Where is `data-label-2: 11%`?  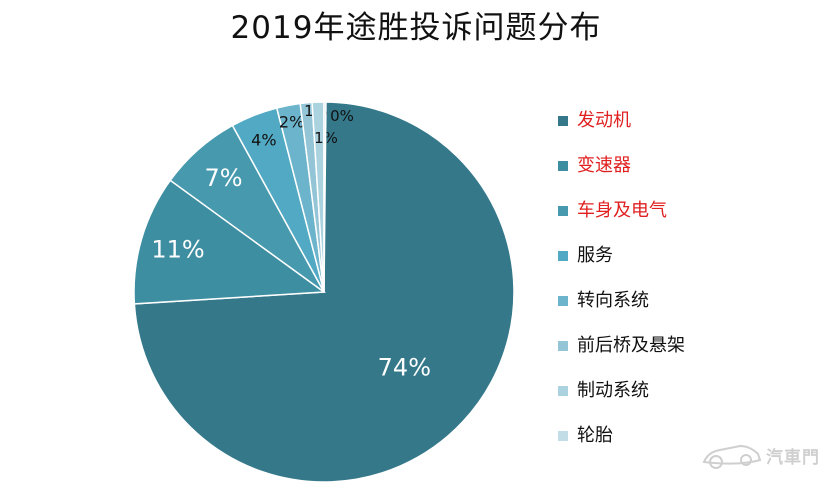
data-label-2: 11% is located at coordinates (177, 250).